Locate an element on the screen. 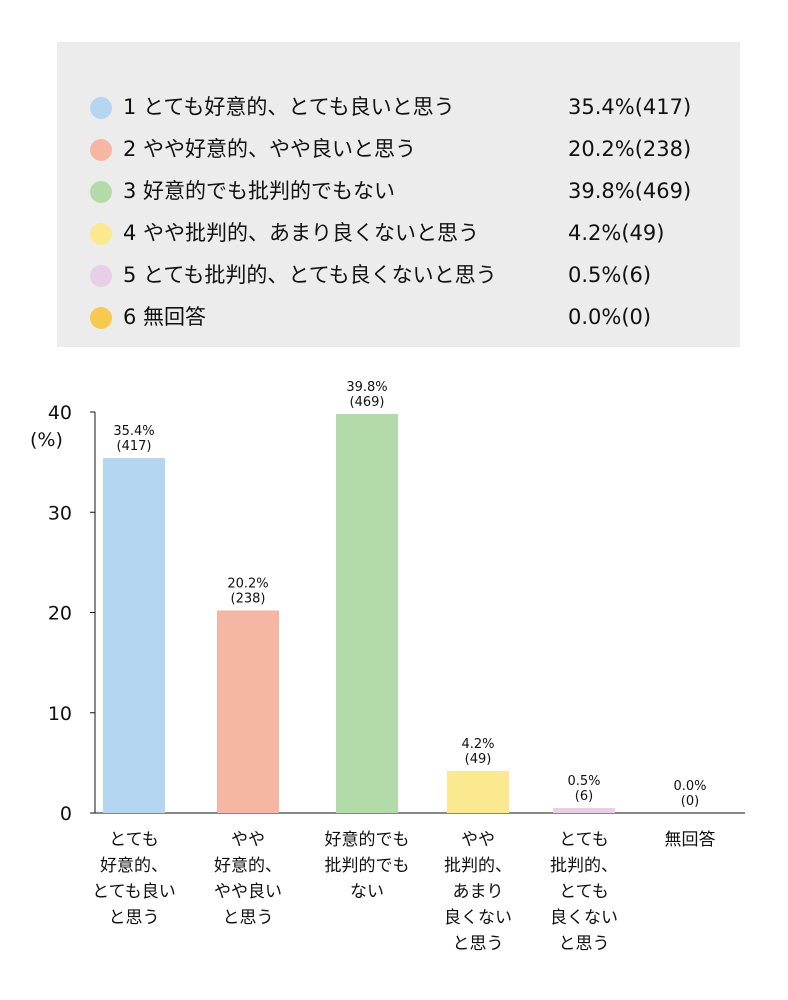 The width and height of the screenshot is (788, 1000). data-label: (0) is located at coordinates (690, 801).